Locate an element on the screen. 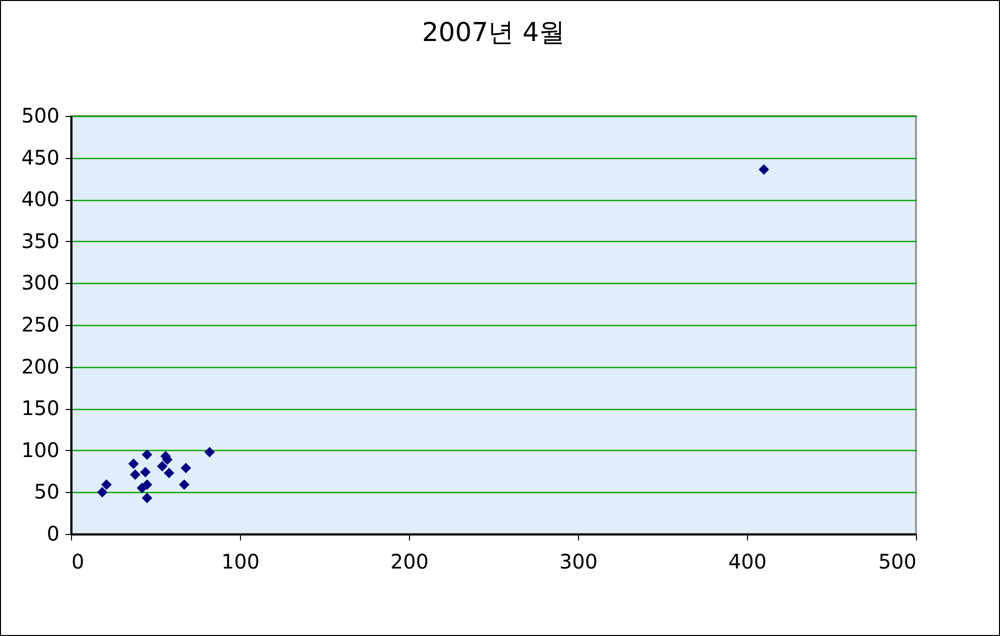 The height and width of the screenshot is (636, 1000). y-tick-label: 300 is located at coordinates (40, 282).